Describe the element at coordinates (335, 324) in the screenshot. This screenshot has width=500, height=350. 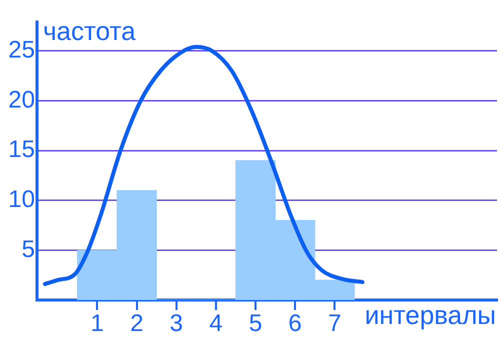
I see `x-tick-label: 7` at that location.